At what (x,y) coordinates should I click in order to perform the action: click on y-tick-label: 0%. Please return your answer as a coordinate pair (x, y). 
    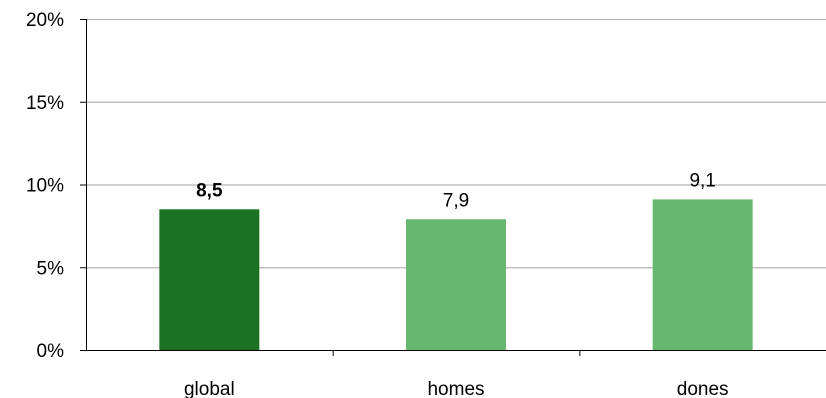
    Looking at the image, I should click on (51, 351).